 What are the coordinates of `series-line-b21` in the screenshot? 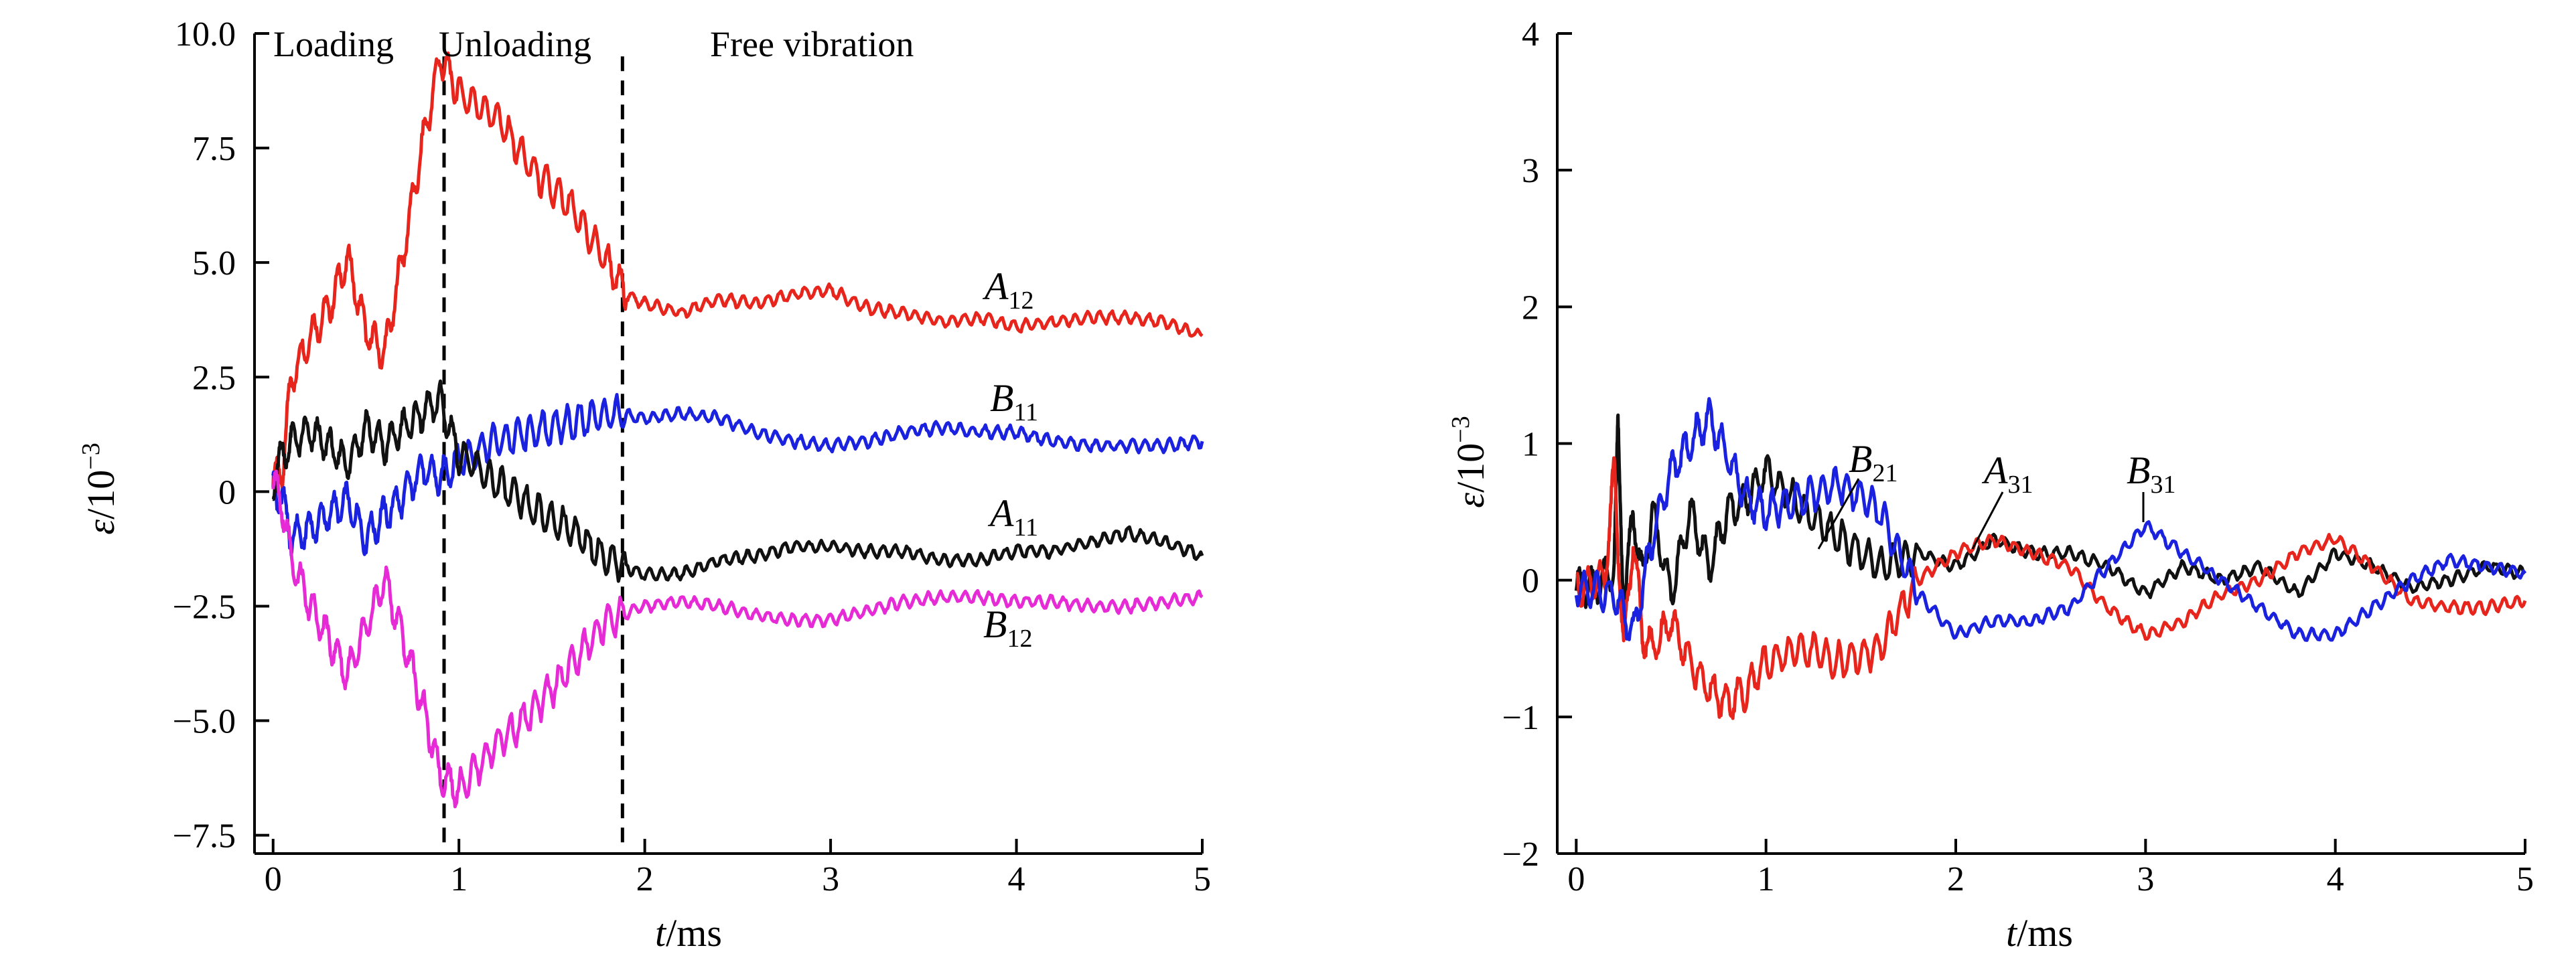 It's located at (2050, 519).